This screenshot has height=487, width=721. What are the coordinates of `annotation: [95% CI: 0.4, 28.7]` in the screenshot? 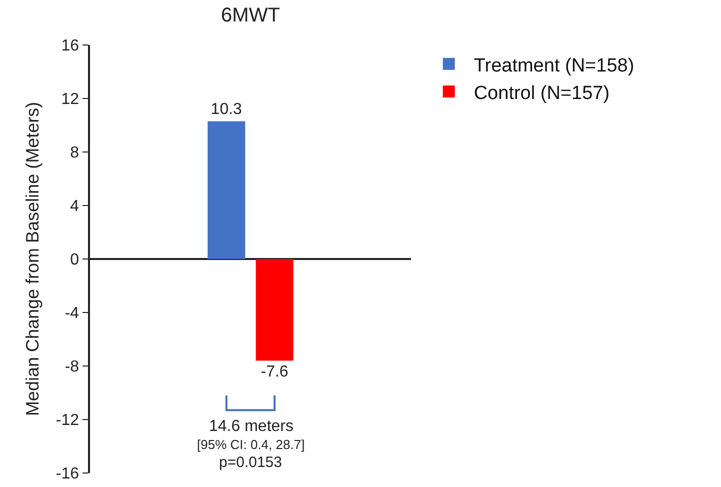 It's located at (251, 444).